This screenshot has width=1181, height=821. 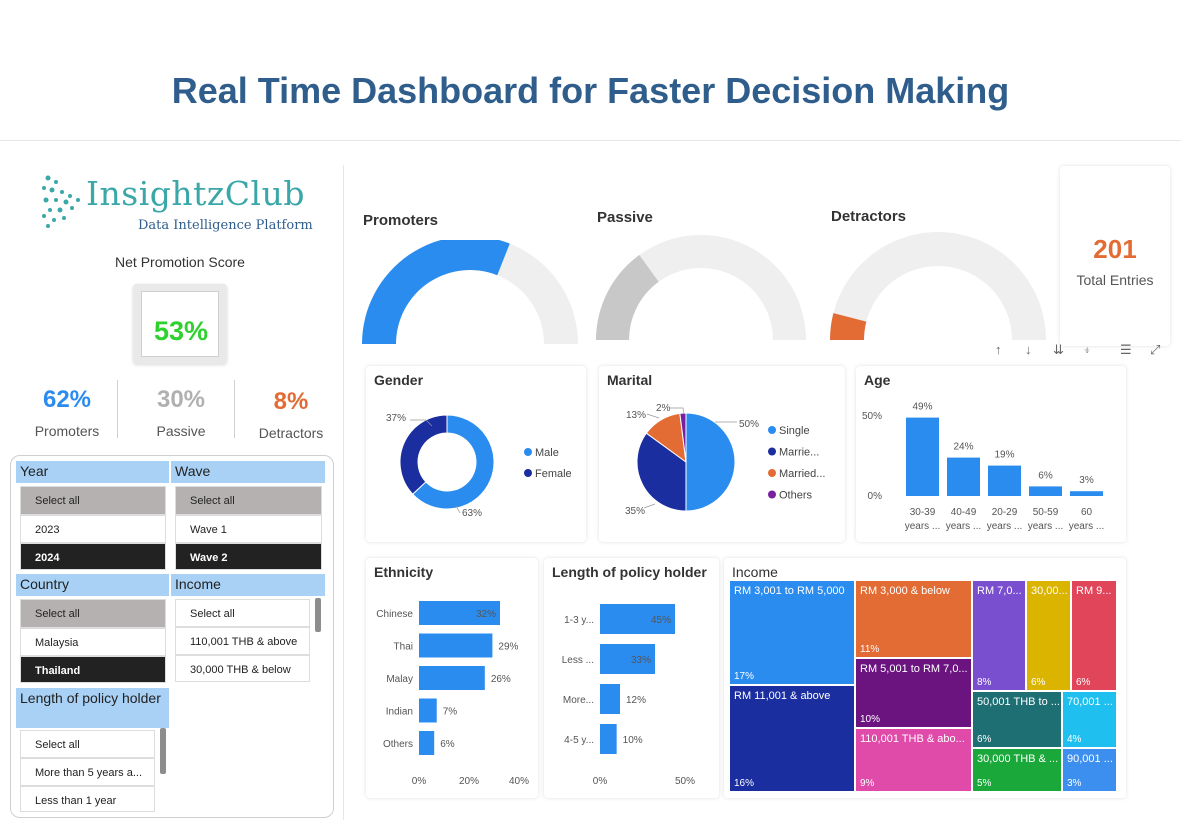 I want to click on x-tick-label: 40%, so click(x=519, y=781).